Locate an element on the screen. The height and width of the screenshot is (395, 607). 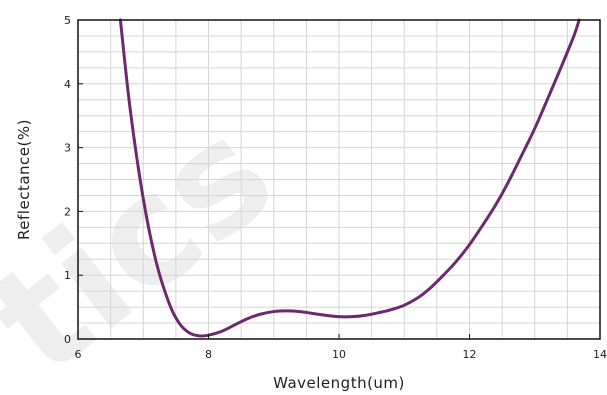
x-axis-label: Wavelength(um) is located at coordinates (339, 383).